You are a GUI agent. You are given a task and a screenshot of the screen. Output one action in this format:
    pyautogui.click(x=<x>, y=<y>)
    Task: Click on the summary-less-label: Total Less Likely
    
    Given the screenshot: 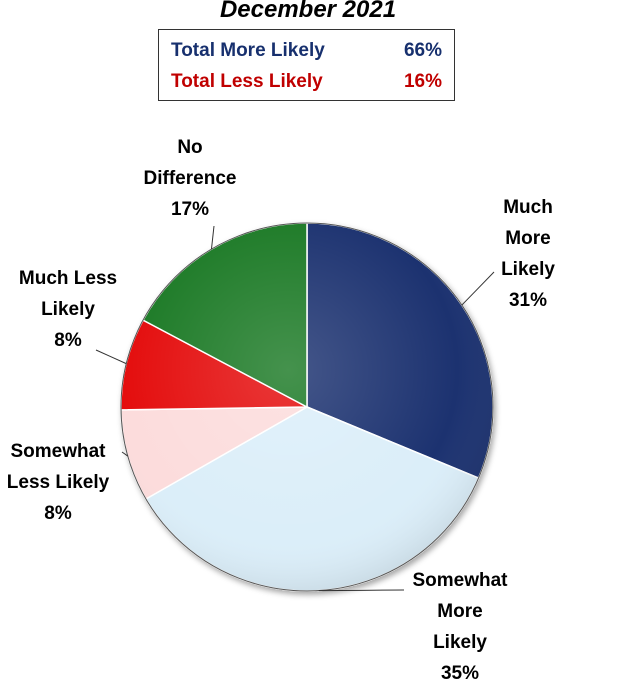 What is the action you would take?
    pyautogui.click(x=247, y=81)
    